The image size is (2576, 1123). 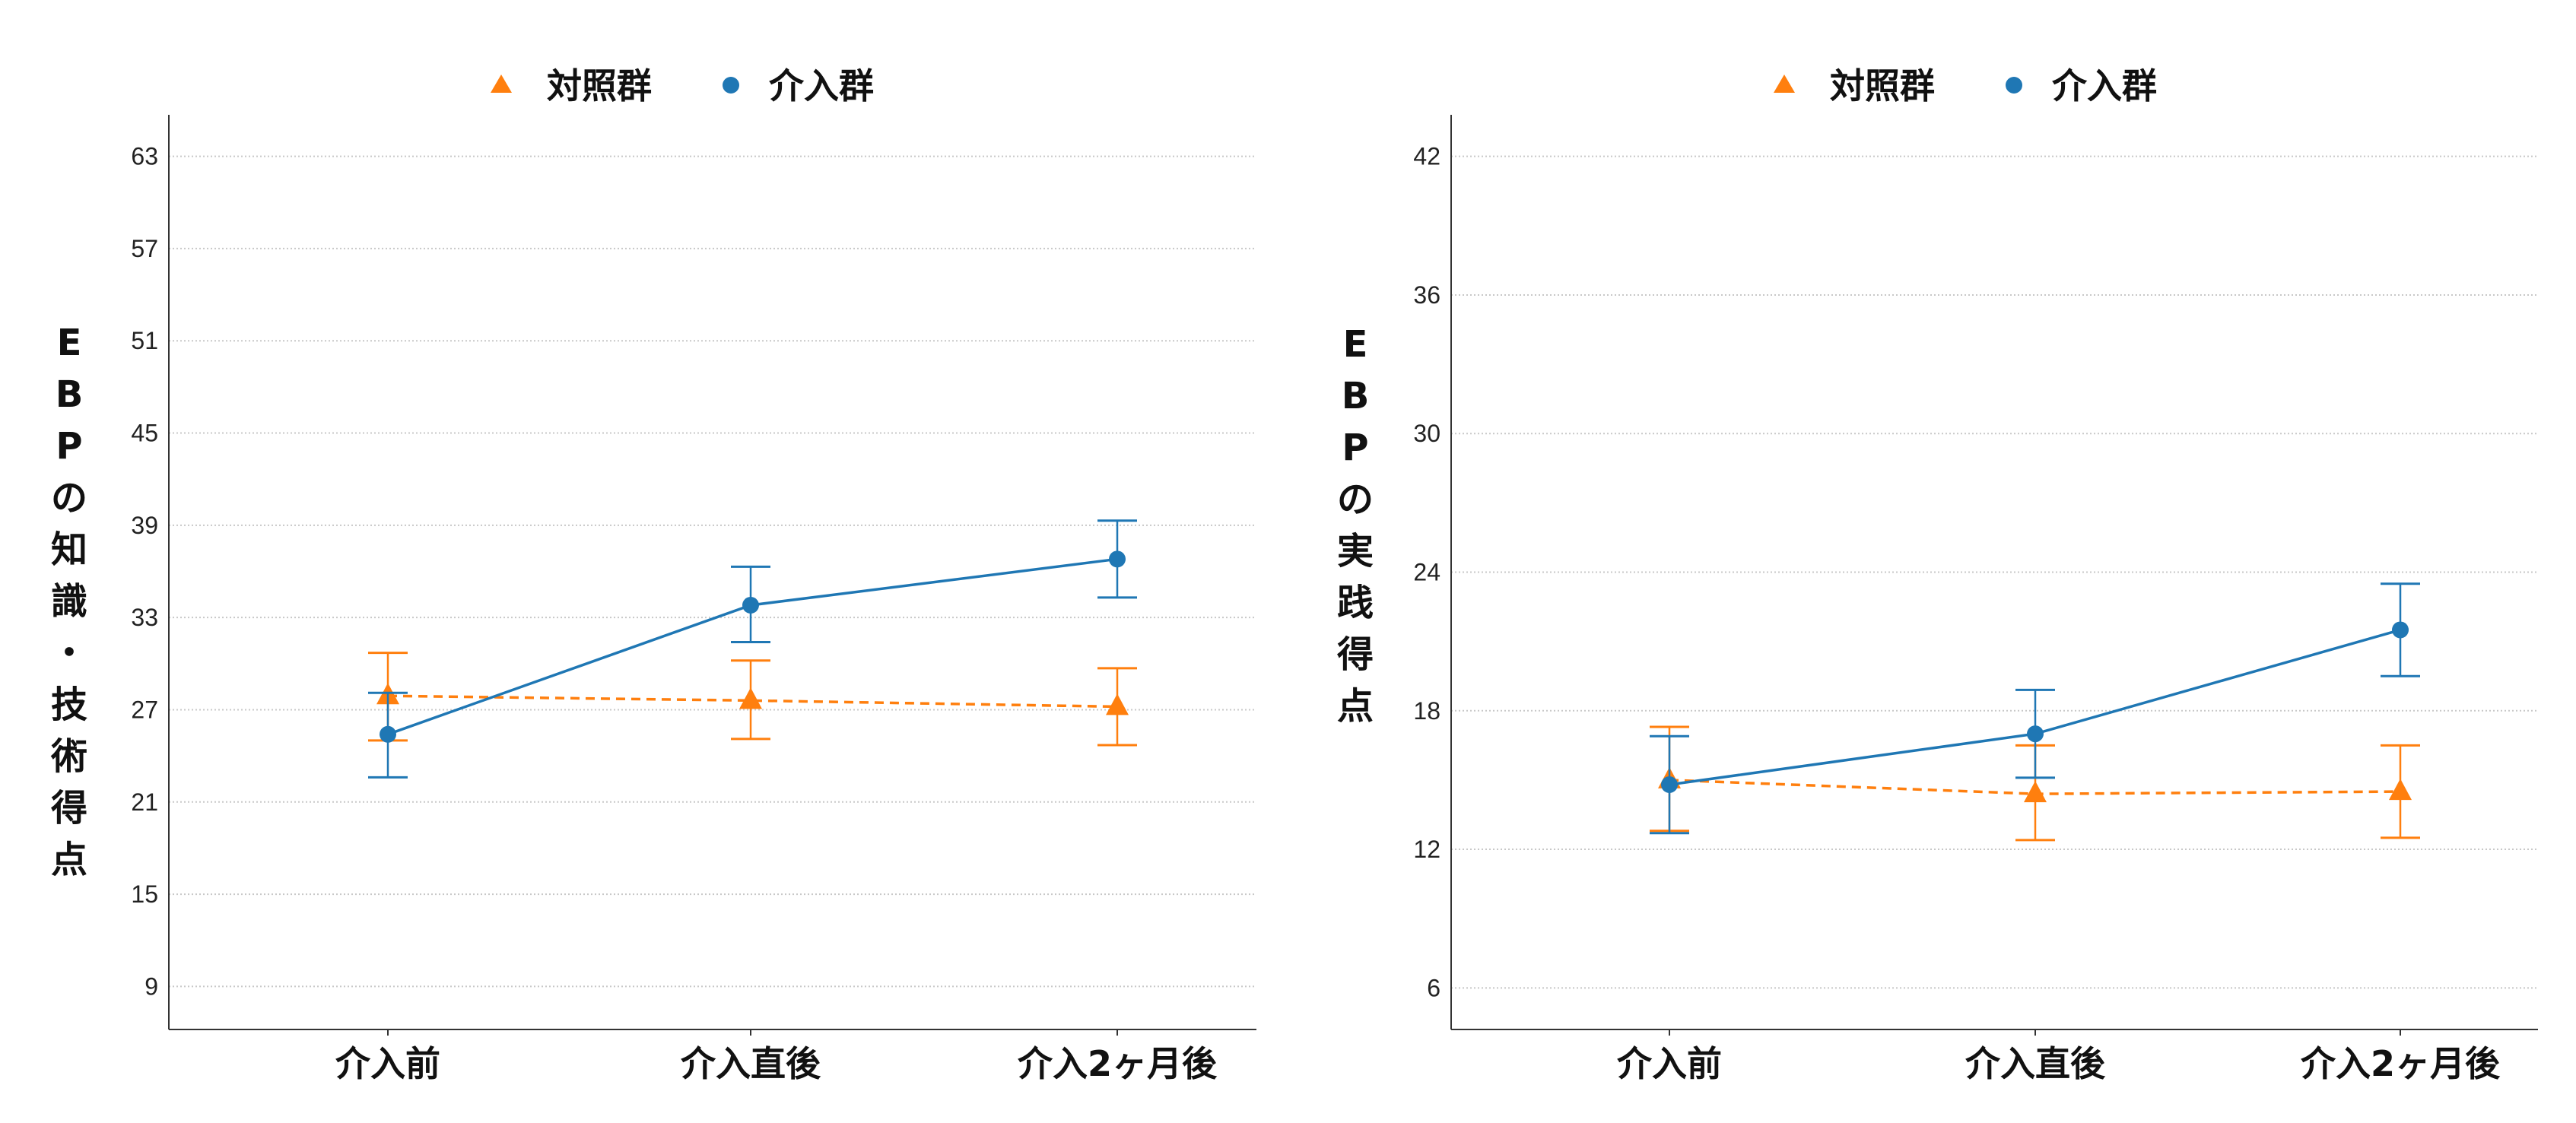 What do you see at coordinates (144, 341) in the screenshot?
I see `y-tick-label: 51` at bounding box center [144, 341].